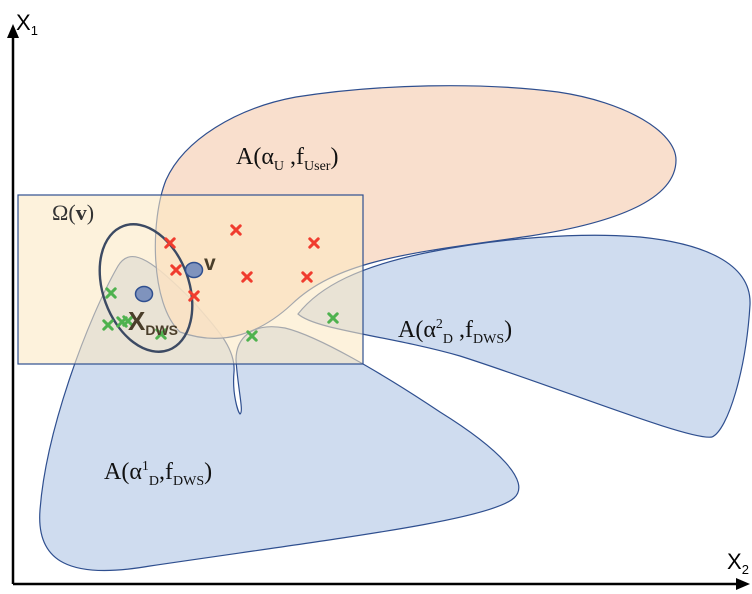  What do you see at coordinates (455, 332) in the screenshot?
I see `region-dws2-label: A(α2D ,fDWS)` at bounding box center [455, 332].